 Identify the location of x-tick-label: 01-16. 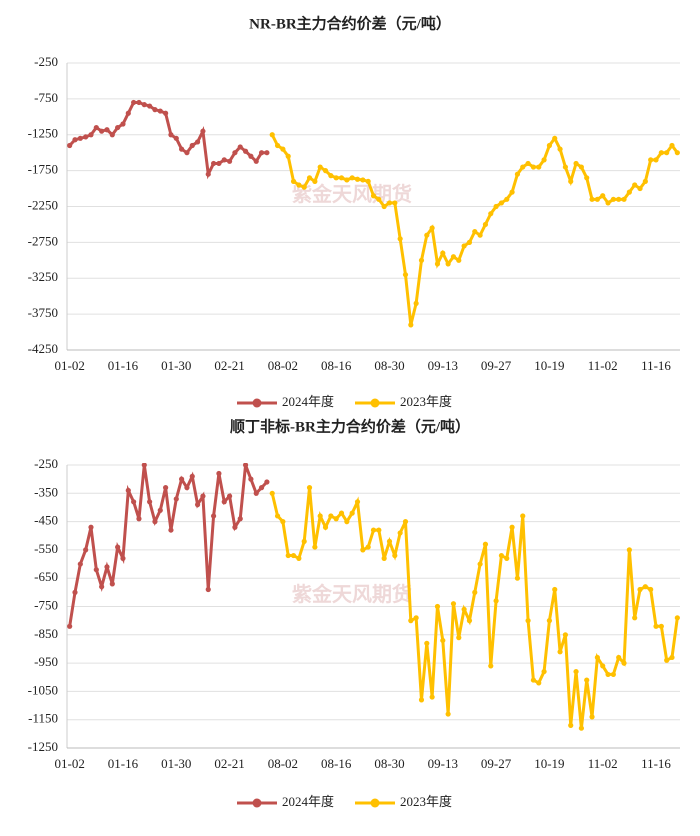
(123, 763).